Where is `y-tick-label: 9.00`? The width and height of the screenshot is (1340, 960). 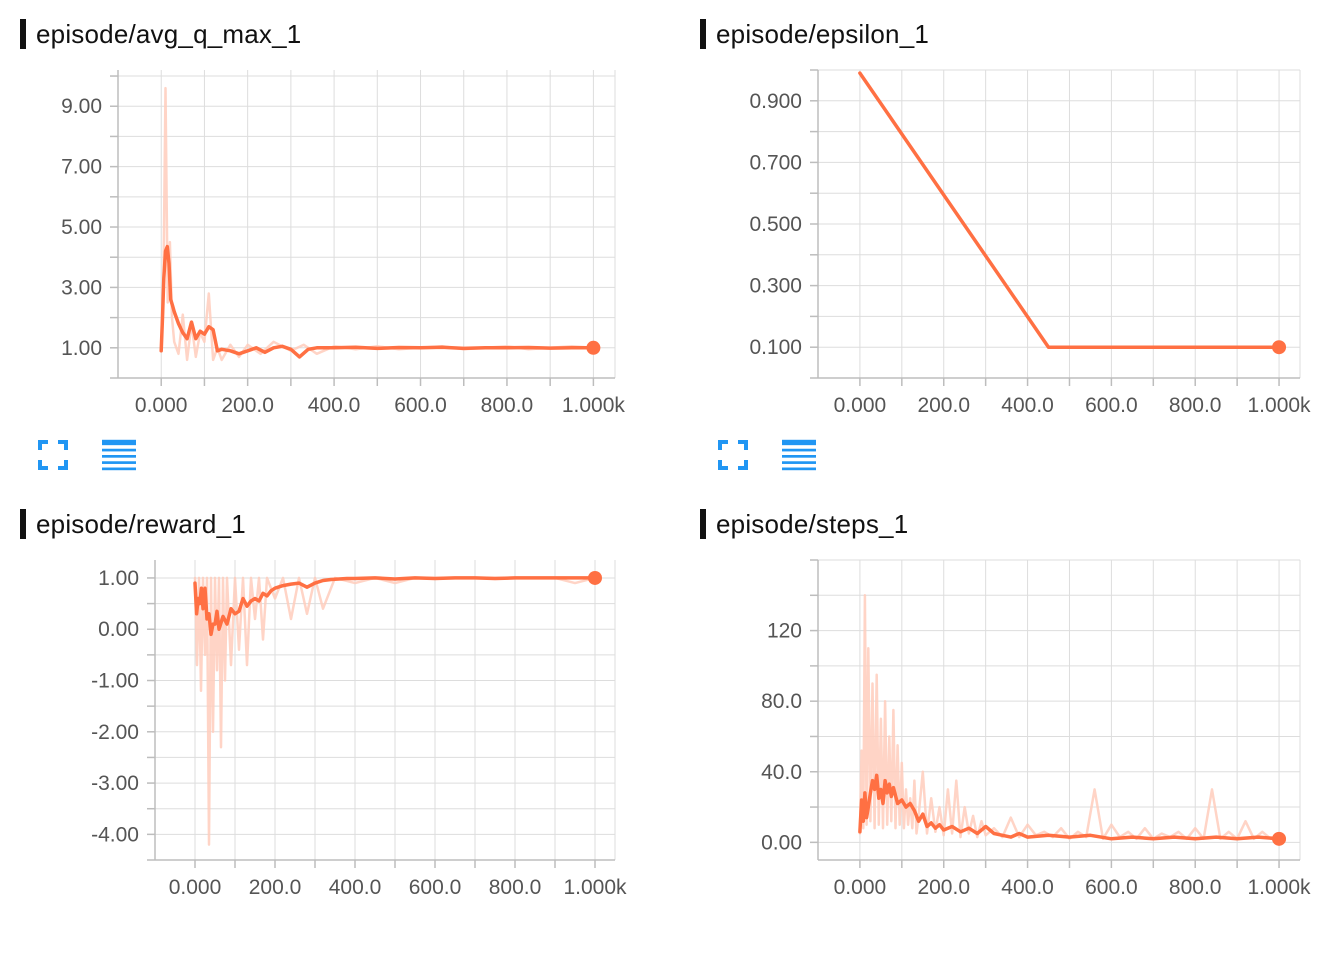 y-tick-label: 9.00 is located at coordinates (81, 106).